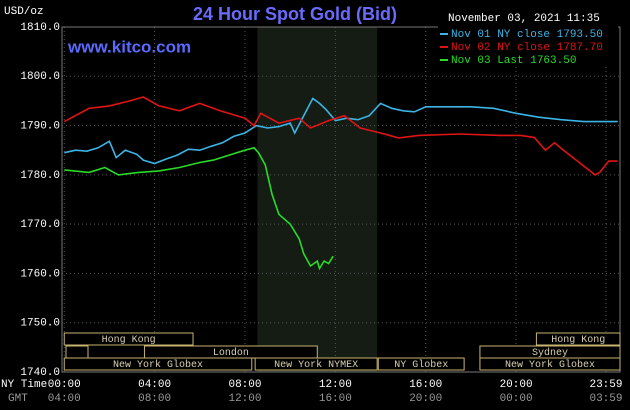 Image resolution: width=630 pixels, height=410 pixels. Describe the element at coordinates (425, 399) in the screenshot. I see `x2-tick-label: 20:00` at that location.